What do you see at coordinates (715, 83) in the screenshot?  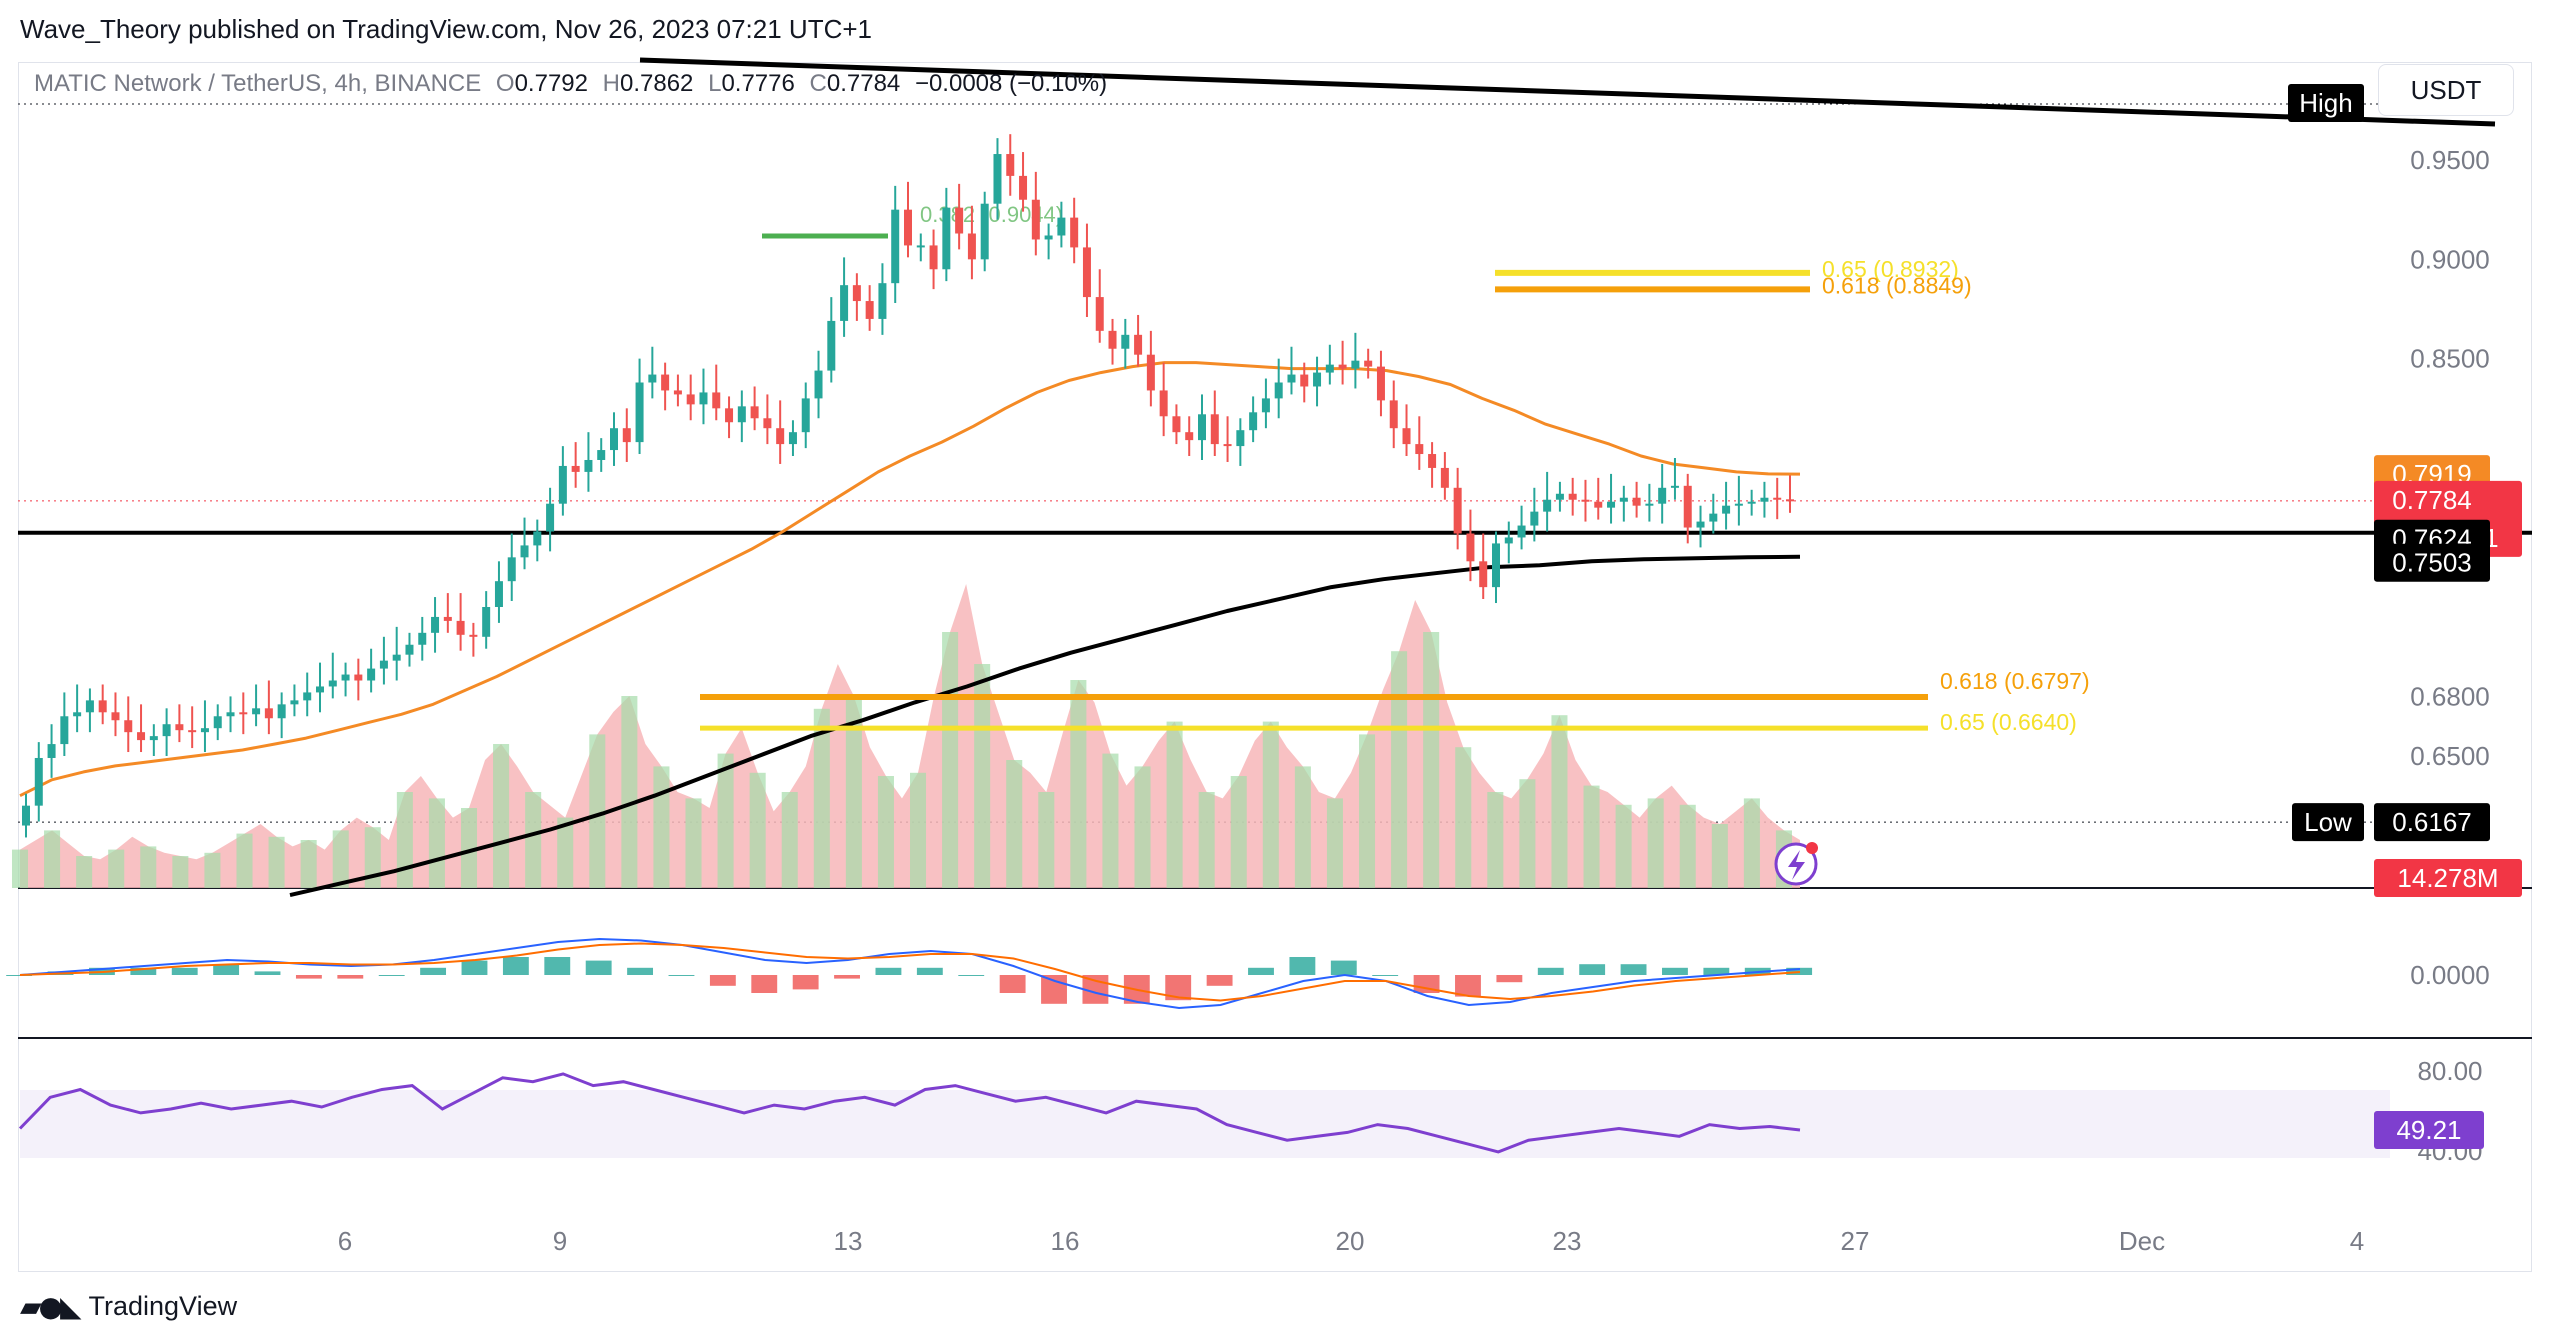 I see `low-key: L` at bounding box center [715, 83].